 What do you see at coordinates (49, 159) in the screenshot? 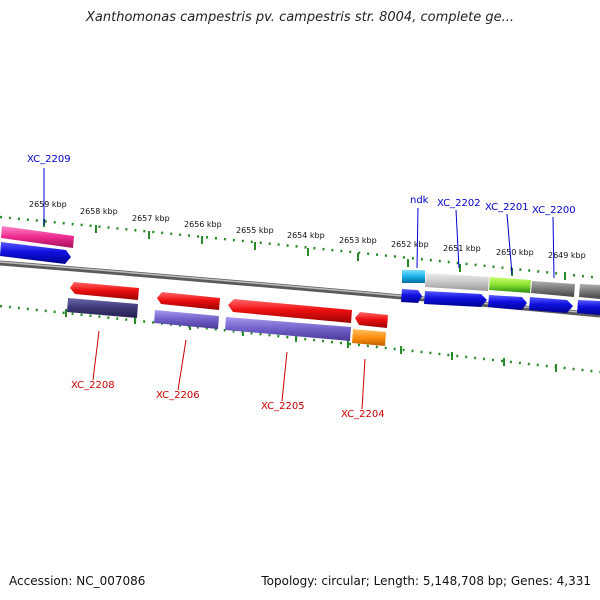
I see `label-xc-2209: XC_2209` at bounding box center [49, 159].